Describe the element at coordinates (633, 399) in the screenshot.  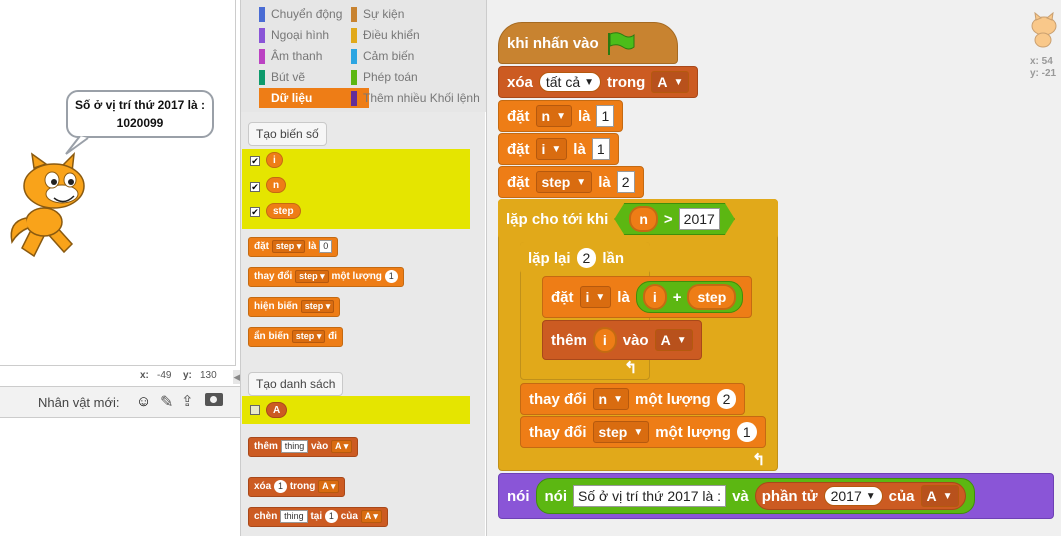
I see `change-n-block: thay đổi n một lượng 2` at that location.